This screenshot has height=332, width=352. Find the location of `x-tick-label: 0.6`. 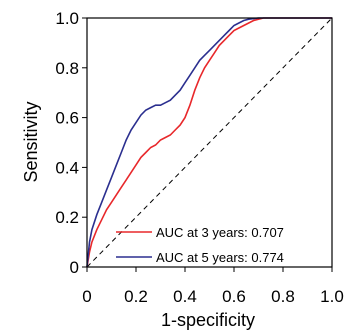

x-tick-label: 0.6 is located at coordinates (234, 296).